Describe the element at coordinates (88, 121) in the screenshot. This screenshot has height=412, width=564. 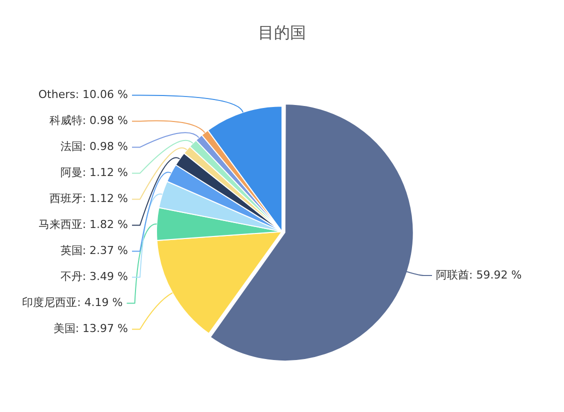
I see `slice-label: 科威特: 0.98 %` at that location.